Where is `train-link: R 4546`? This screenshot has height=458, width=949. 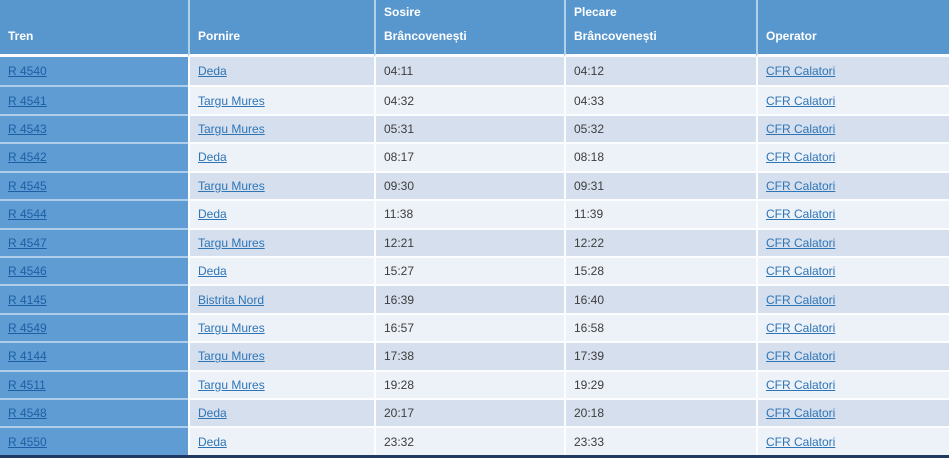
train-link: R 4546 is located at coordinates (27, 271).